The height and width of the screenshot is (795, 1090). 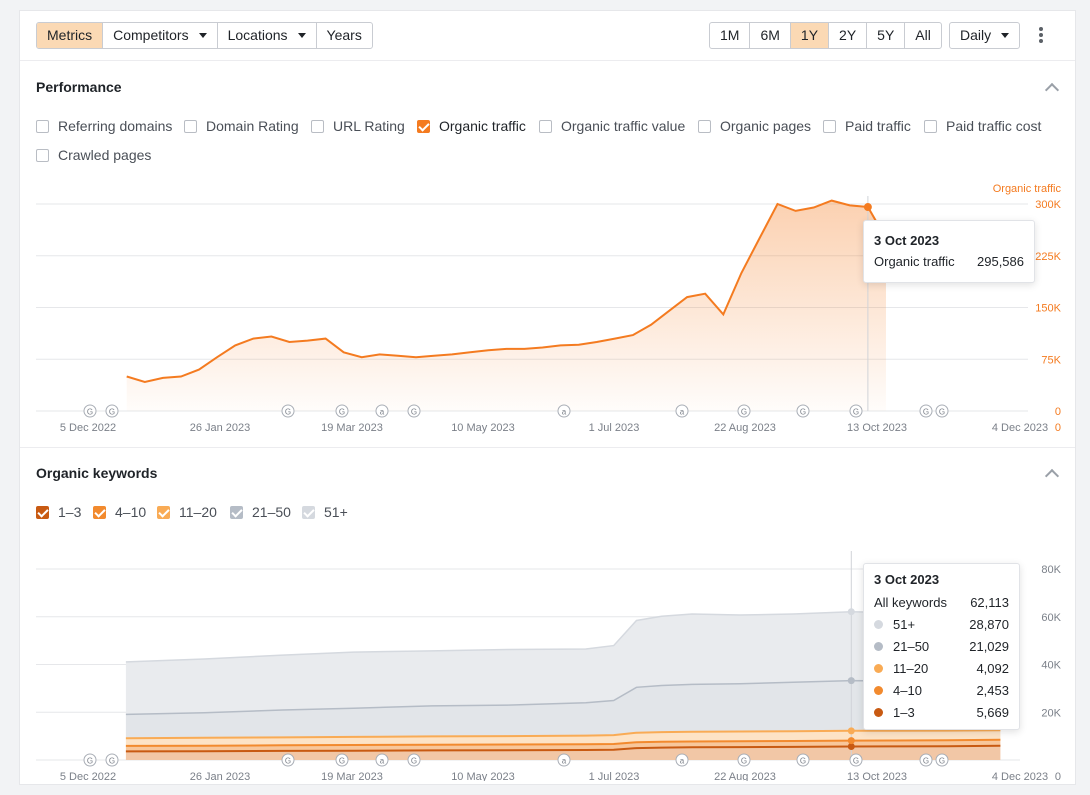 I want to click on filter-pos-1-3: 1–3, so click(x=58, y=512).